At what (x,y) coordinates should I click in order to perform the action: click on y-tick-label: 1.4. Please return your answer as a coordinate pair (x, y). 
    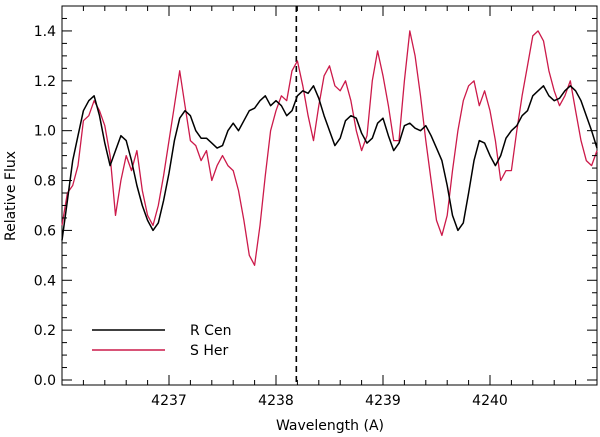
    Looking at the image, I should click on (45, 32).